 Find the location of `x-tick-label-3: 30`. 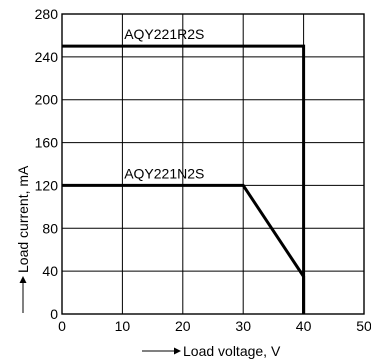

x-tick-label-3: 30 is located at coordinates (243, 326).